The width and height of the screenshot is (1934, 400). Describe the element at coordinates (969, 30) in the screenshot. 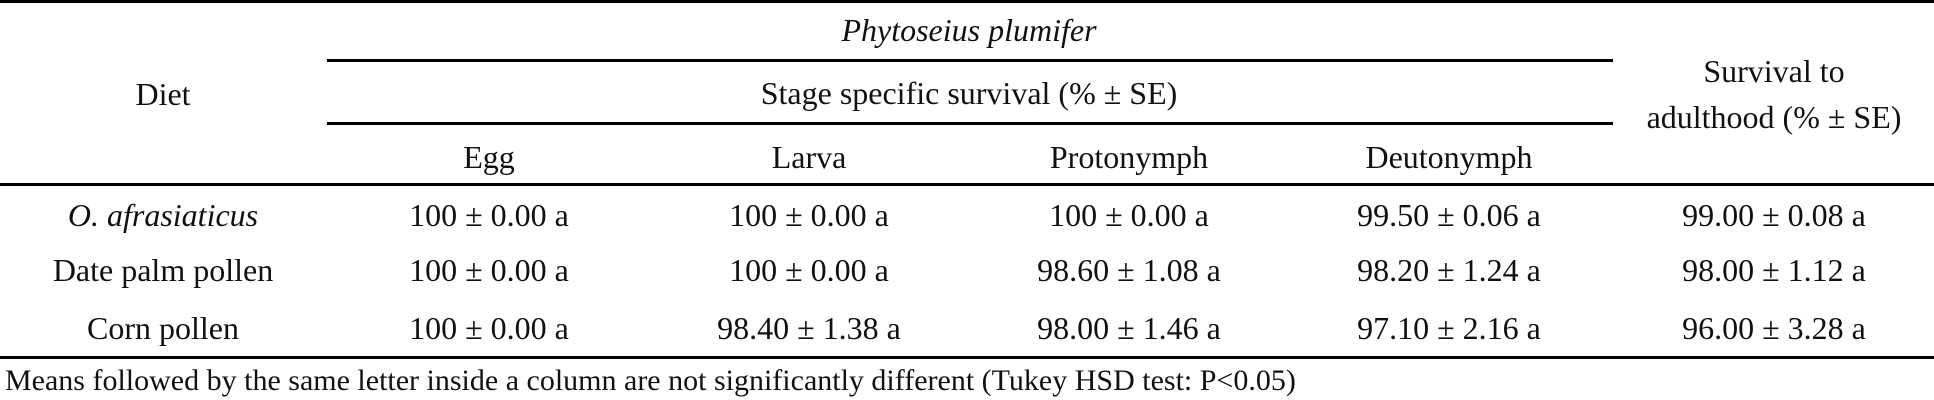

I see `species-header: Phytoseius plumifer` at that location.